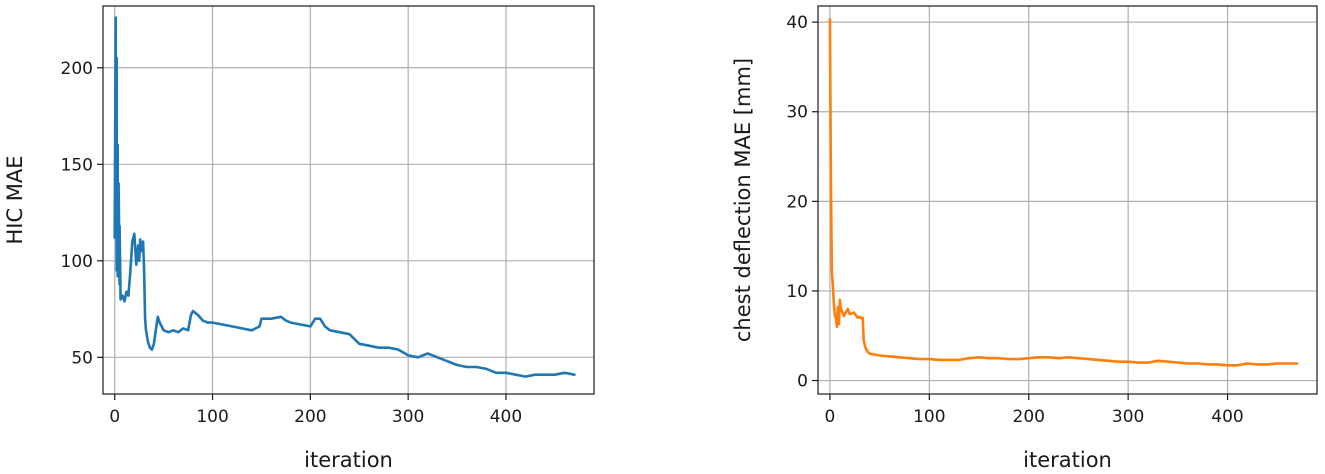 Image resolution: width=1325 pixels, height=474 pixels. Describe the element at coordinates (1128, 417) in the screenshot. I see `chest-x-tick-label: 300` at that location.